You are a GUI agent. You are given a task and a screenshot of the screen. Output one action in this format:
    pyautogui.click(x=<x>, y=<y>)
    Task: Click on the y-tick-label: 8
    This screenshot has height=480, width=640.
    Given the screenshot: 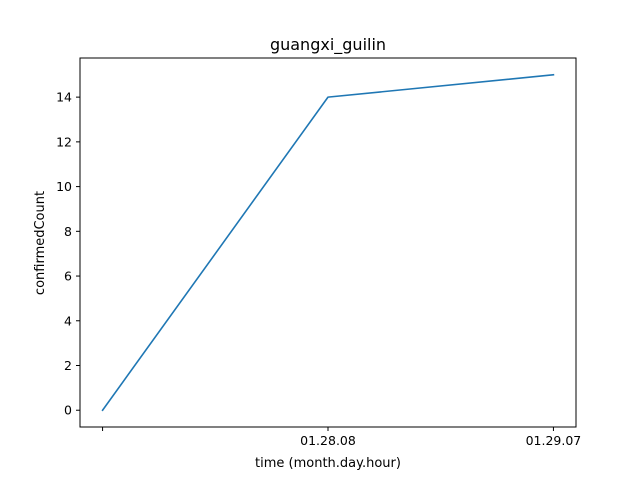 What is the action you would take?
    pyautogui.click(x=68, y=231)
    